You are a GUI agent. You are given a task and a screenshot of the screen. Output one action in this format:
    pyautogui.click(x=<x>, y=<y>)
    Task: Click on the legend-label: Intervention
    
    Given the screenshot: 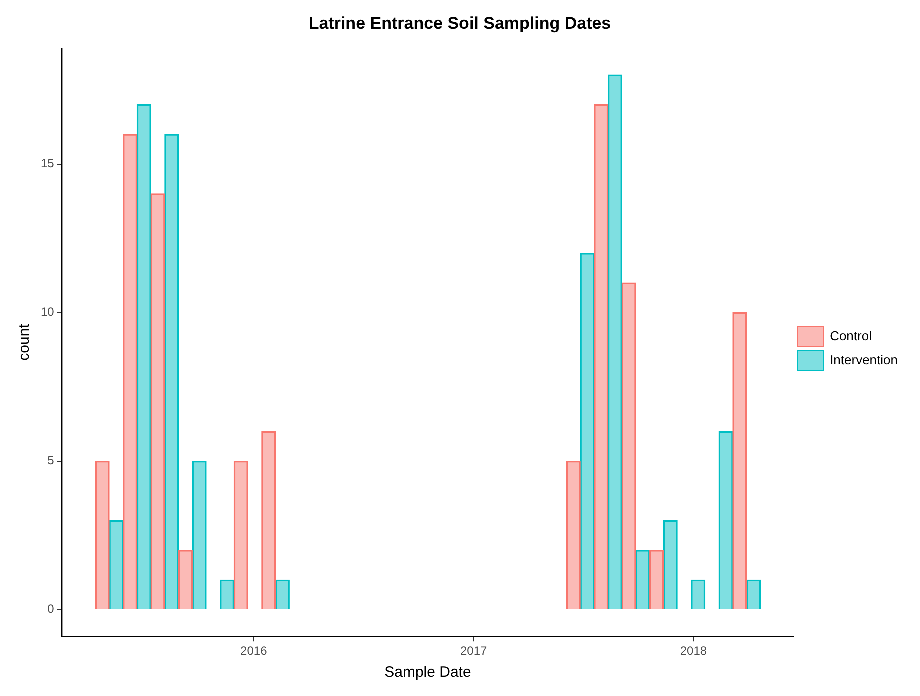 What is the action you would take?
    pyautogui.click(x=864, y=360)
    